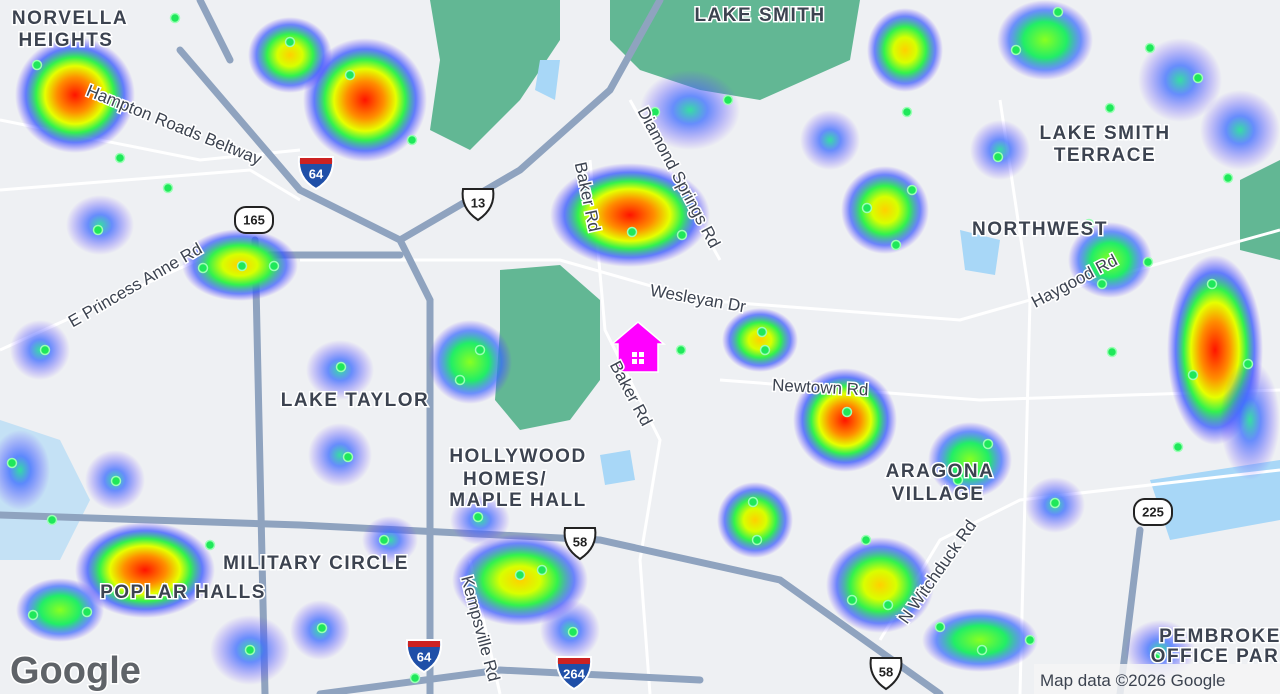 The image size is (1280, 694). What do you see at coordinates (698, 299) in the screenshot?
I see `road-label: Wesleyan Dr` at bounding box center [698, 299].